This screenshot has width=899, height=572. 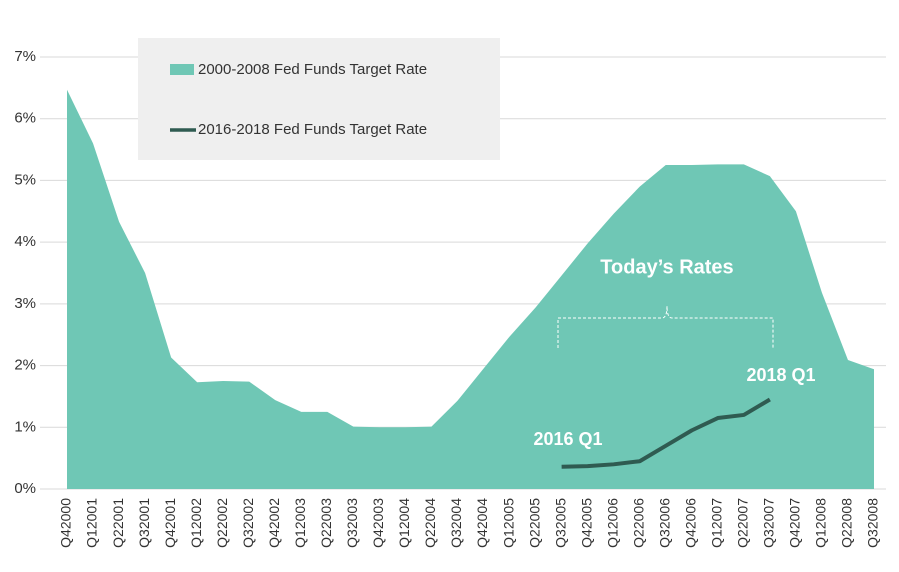 I want to click on x-tick-label: Q12004, so click(x=404, y=523).